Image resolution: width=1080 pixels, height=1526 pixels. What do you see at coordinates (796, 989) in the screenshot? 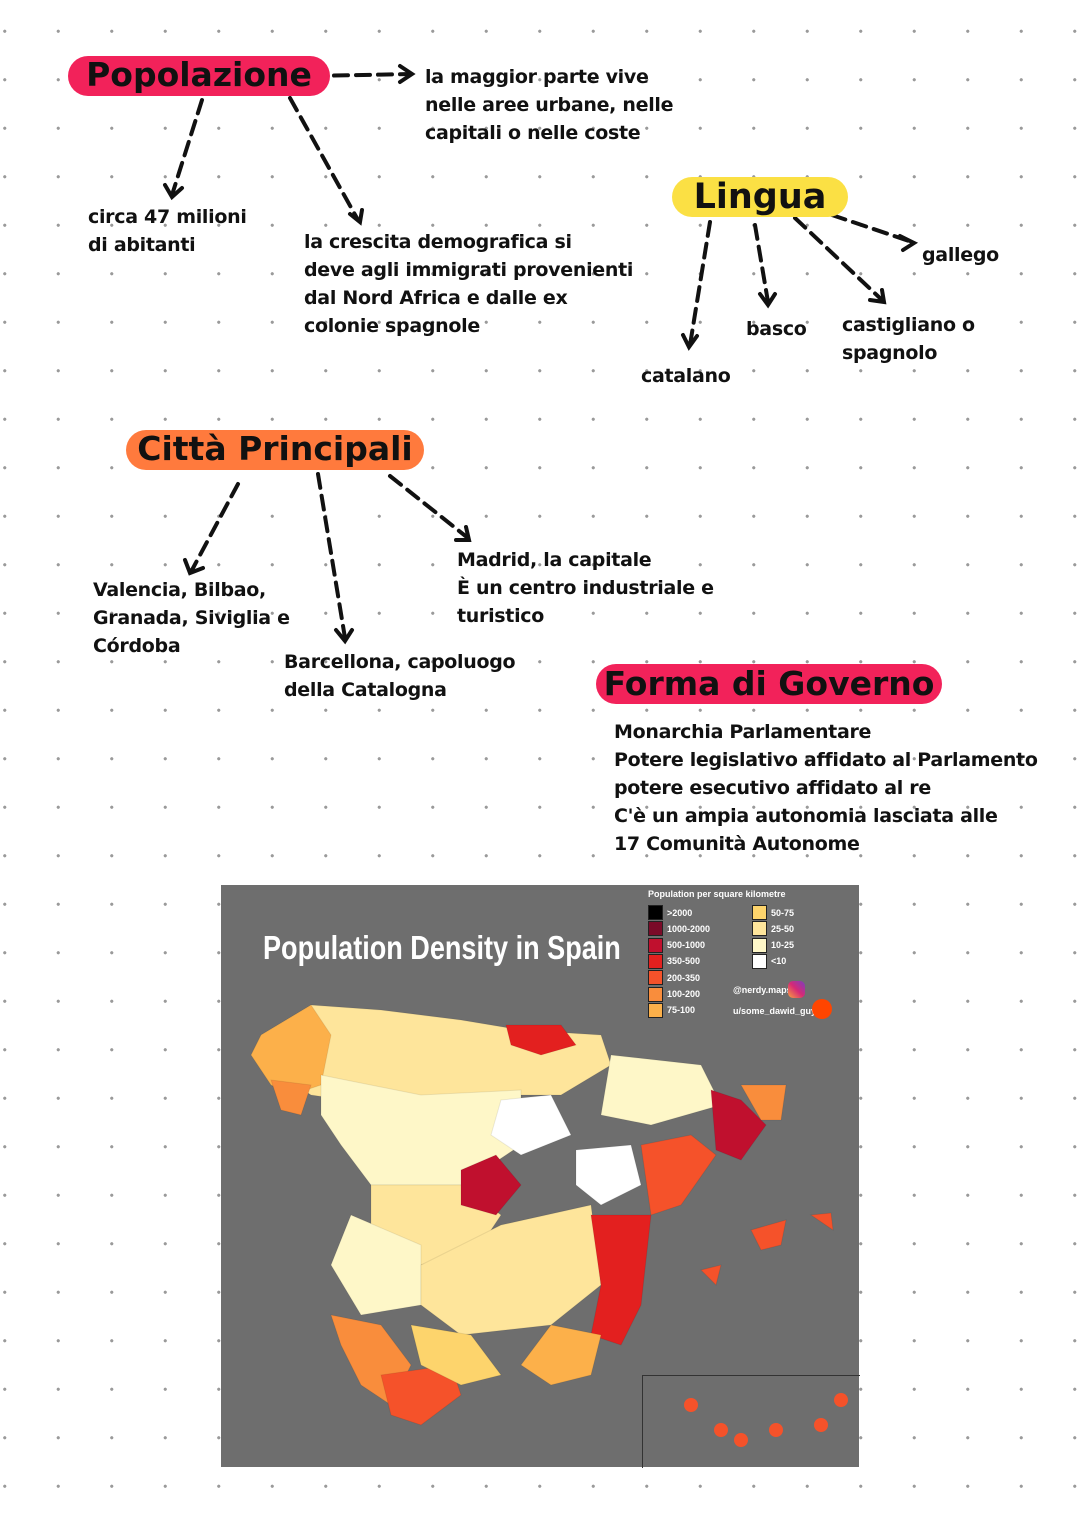
I see `instagram-icon` at bounding box center [796, 989].